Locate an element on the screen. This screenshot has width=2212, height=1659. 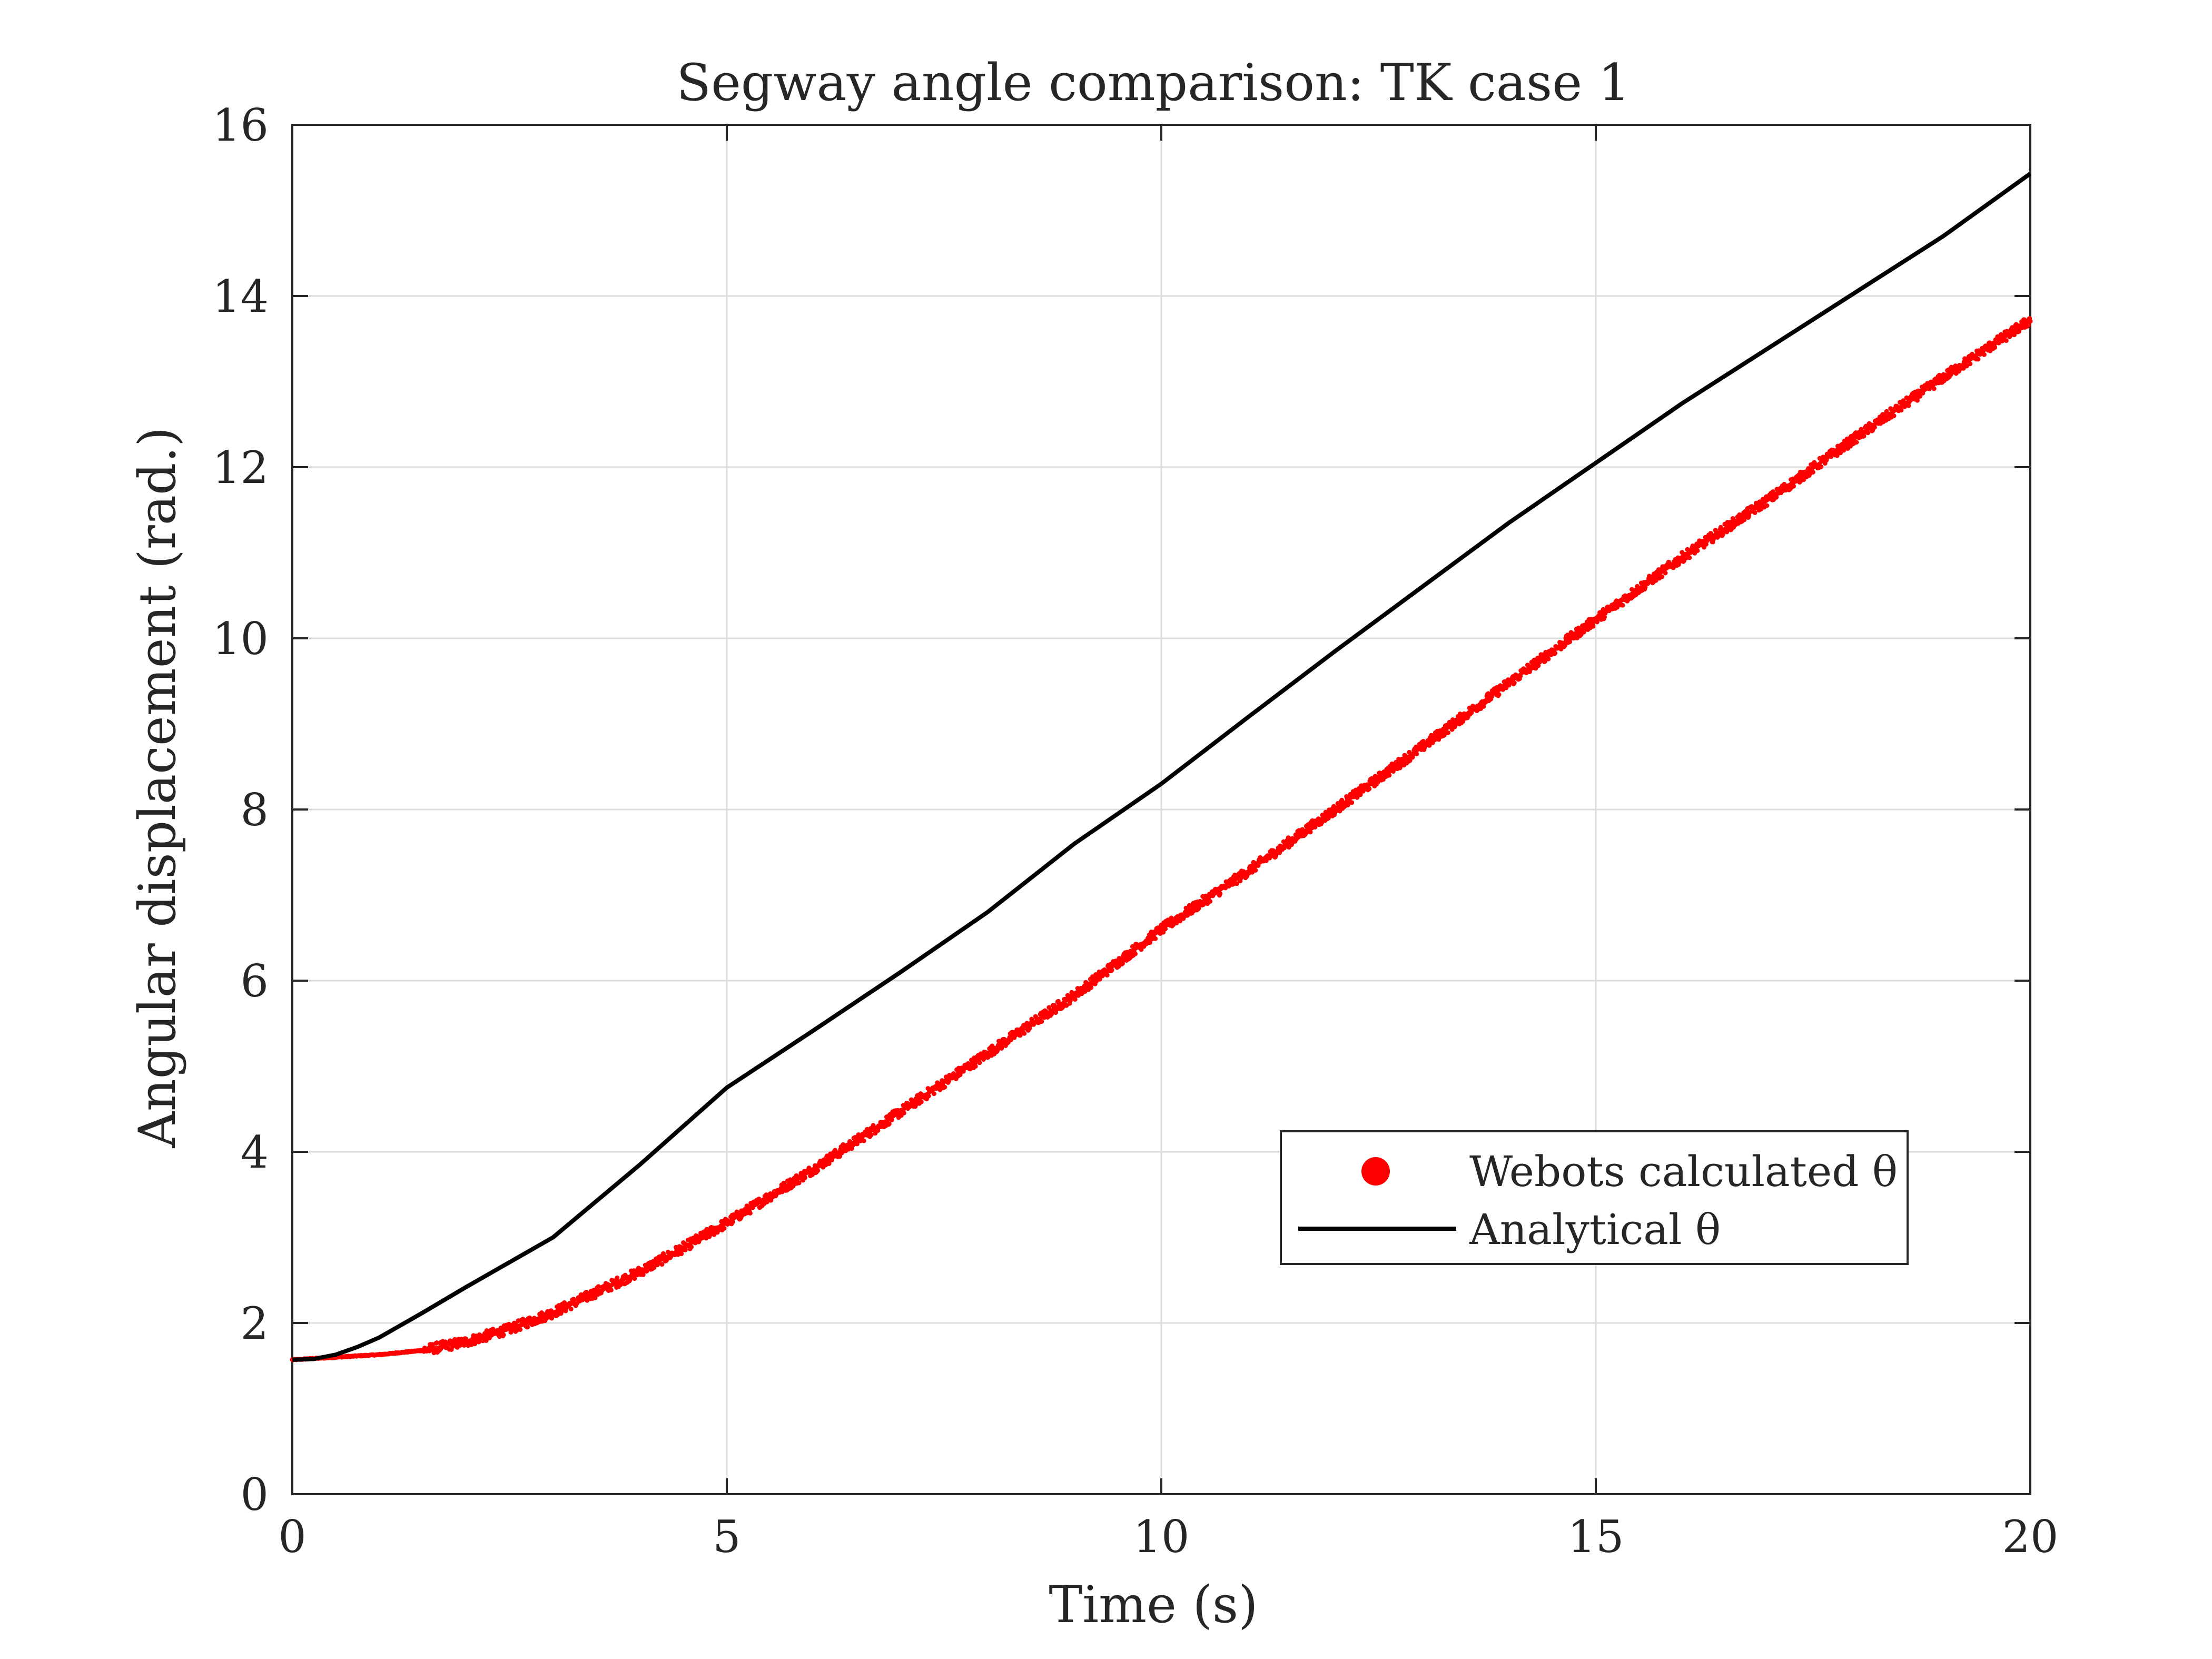
y-axis-label: Angular displacement (rad.) is located at coordinates (157, 788).